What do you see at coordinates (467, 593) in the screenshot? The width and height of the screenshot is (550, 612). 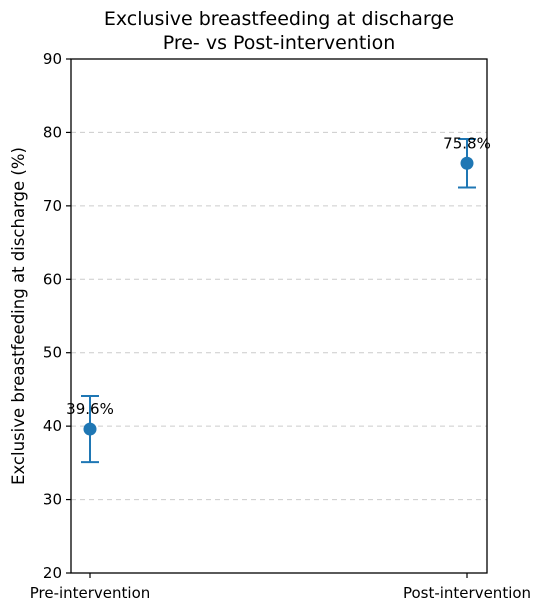 I see `x-tick-label: Post-intervention` at bounding box center [467, 593].